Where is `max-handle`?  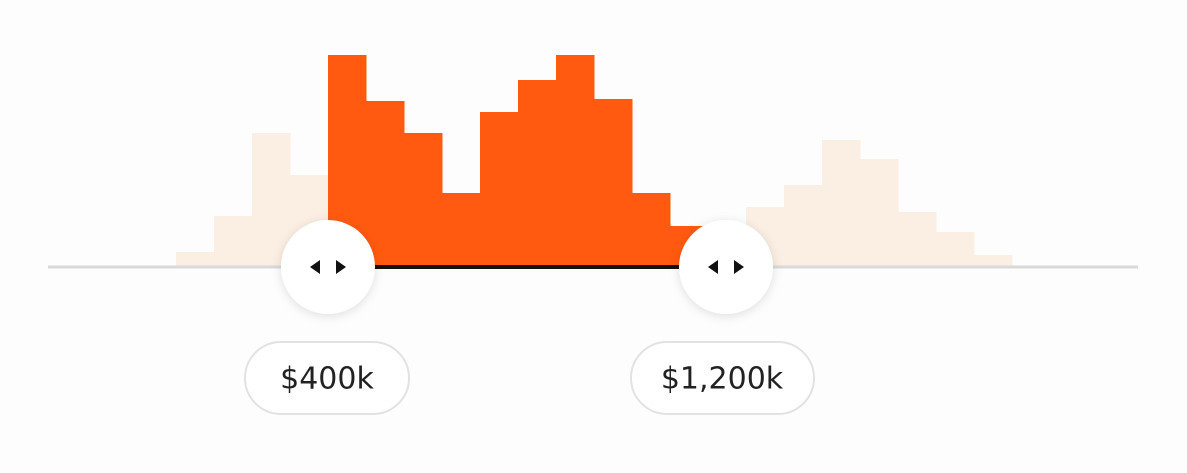 max-handle is located at coordinates (726, 267).